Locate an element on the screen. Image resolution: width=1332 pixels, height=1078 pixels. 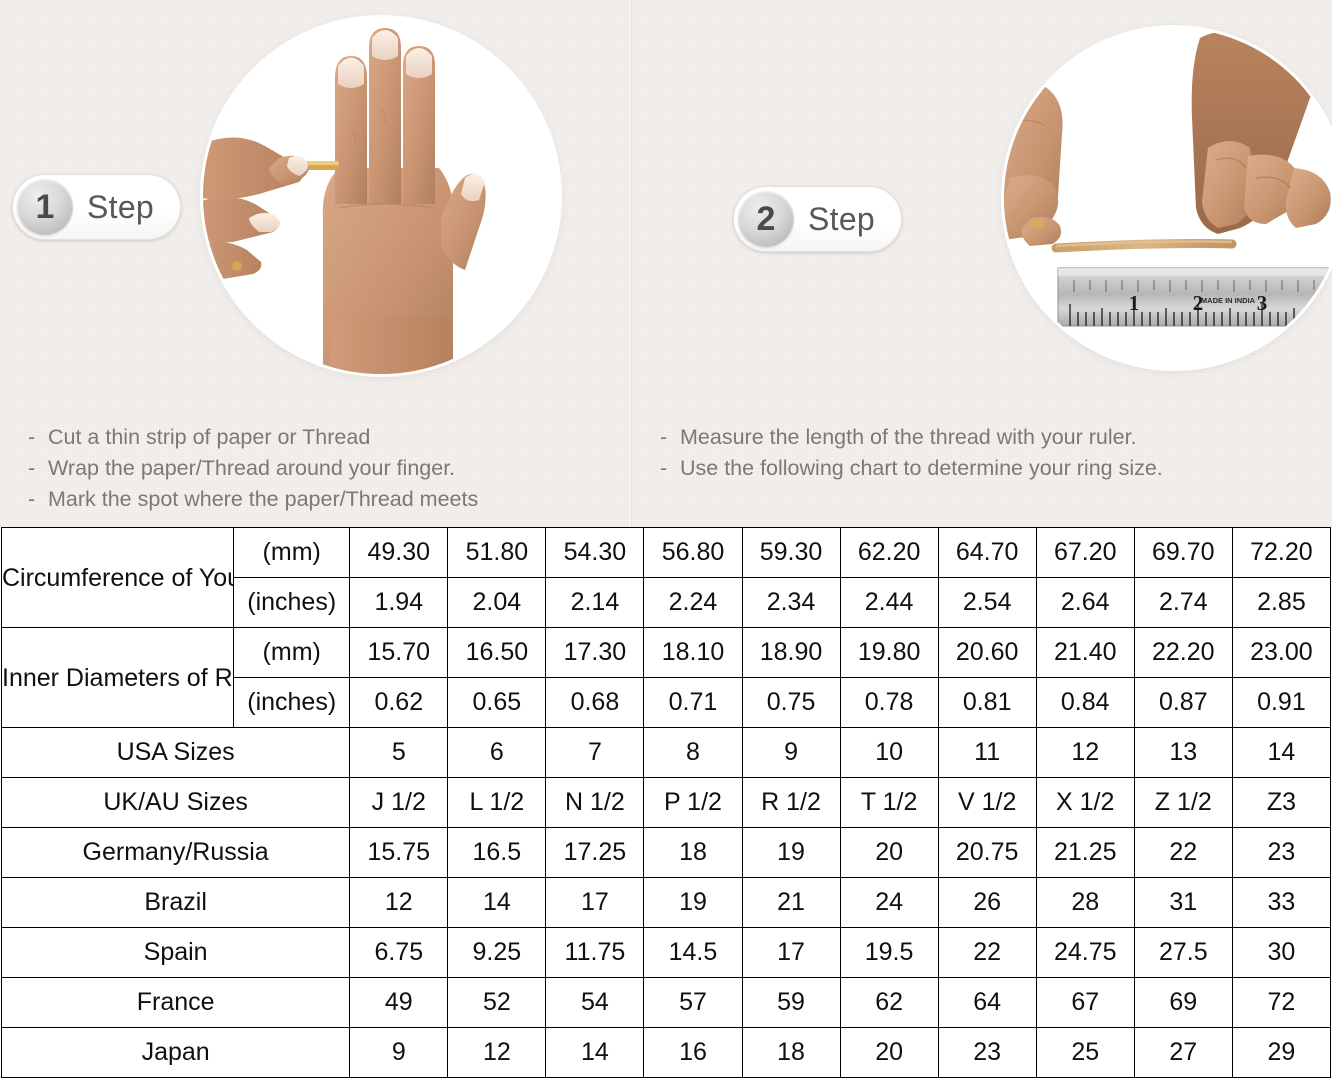
data-cell: 1.94 is located at coordinates (399, 602).